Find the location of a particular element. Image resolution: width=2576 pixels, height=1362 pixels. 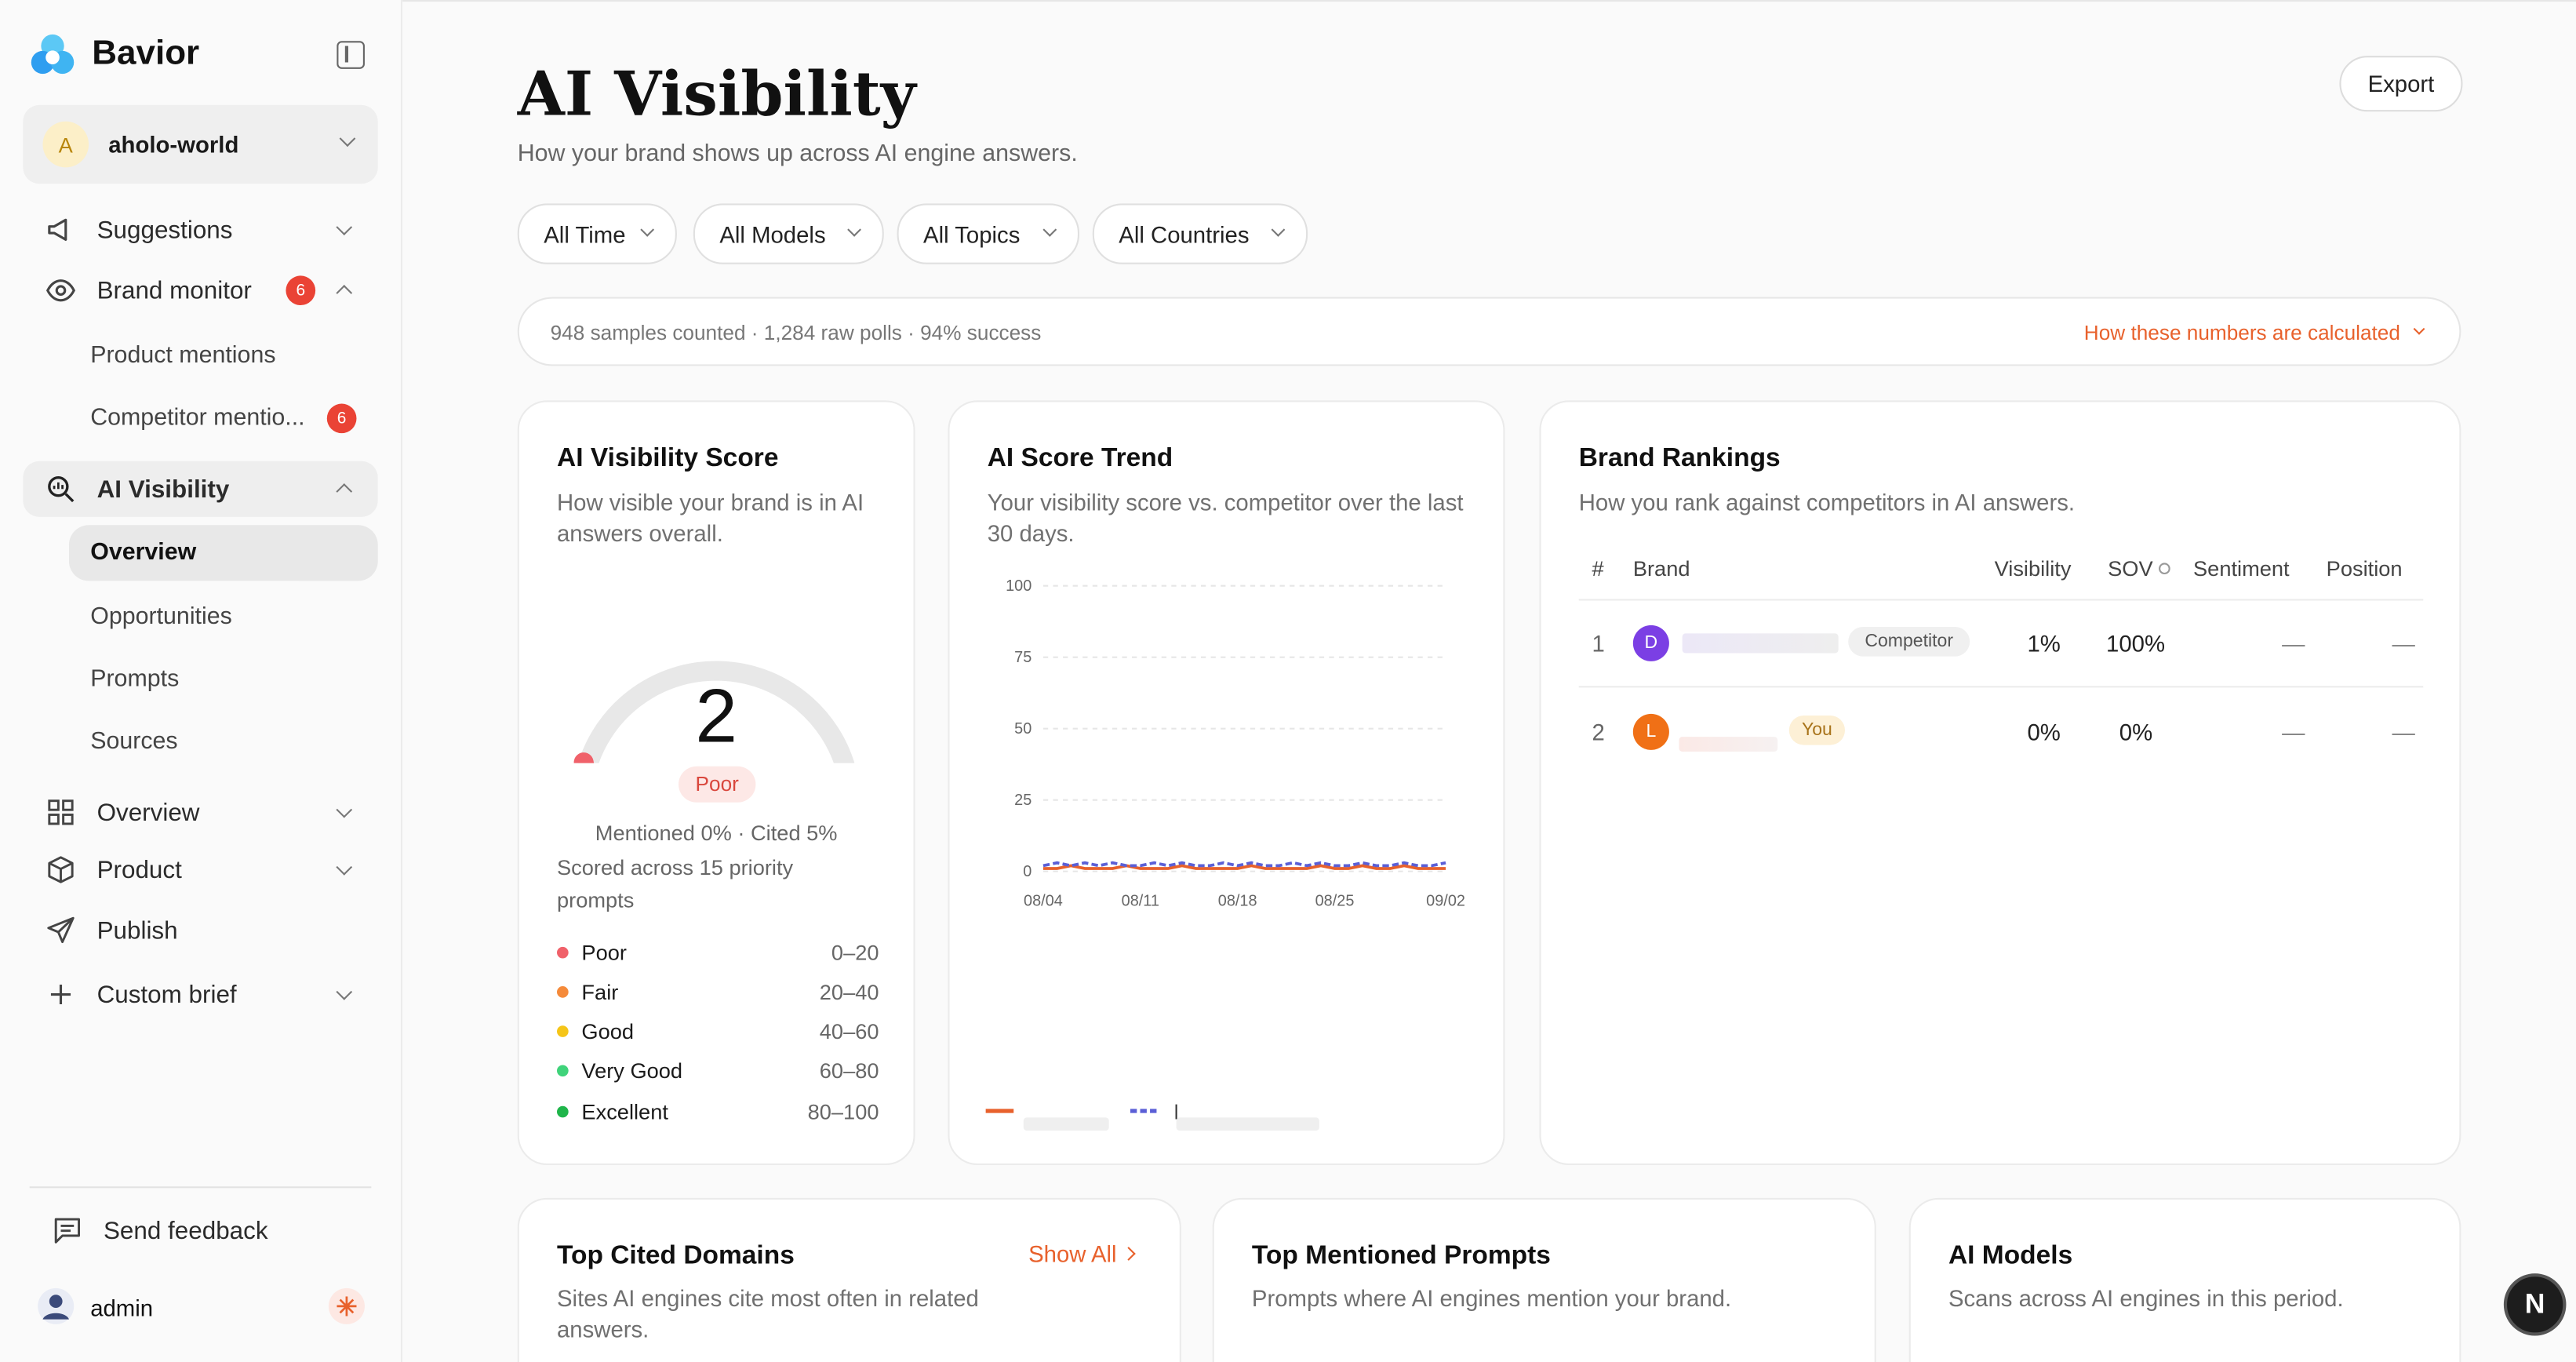

sidebar-subitem-prompts: Prompts is located at coordinates (223, 679).